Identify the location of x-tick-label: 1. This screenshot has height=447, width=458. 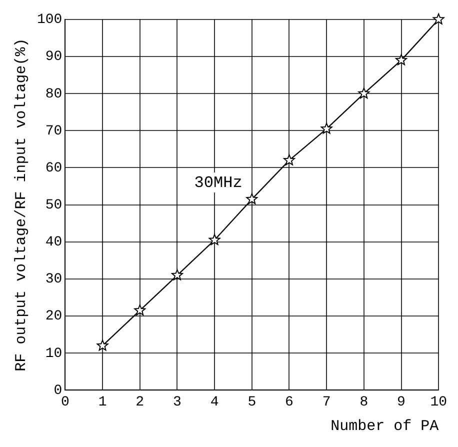
(102, 402).